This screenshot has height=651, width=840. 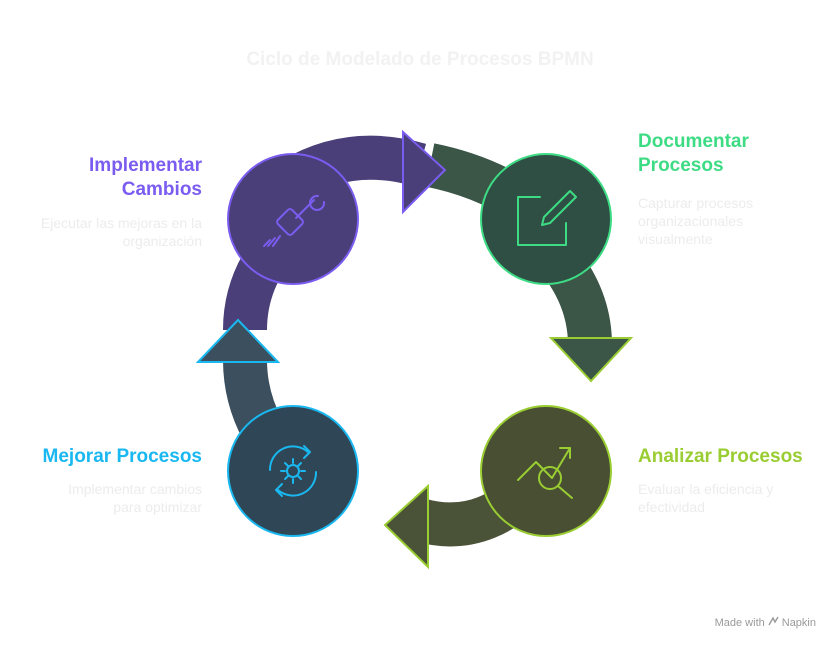 What do you see at coordinates (693, 154) in the screenshot?
I see `label-documentar: Documentar Procesos` at bounding box center [693, 154].